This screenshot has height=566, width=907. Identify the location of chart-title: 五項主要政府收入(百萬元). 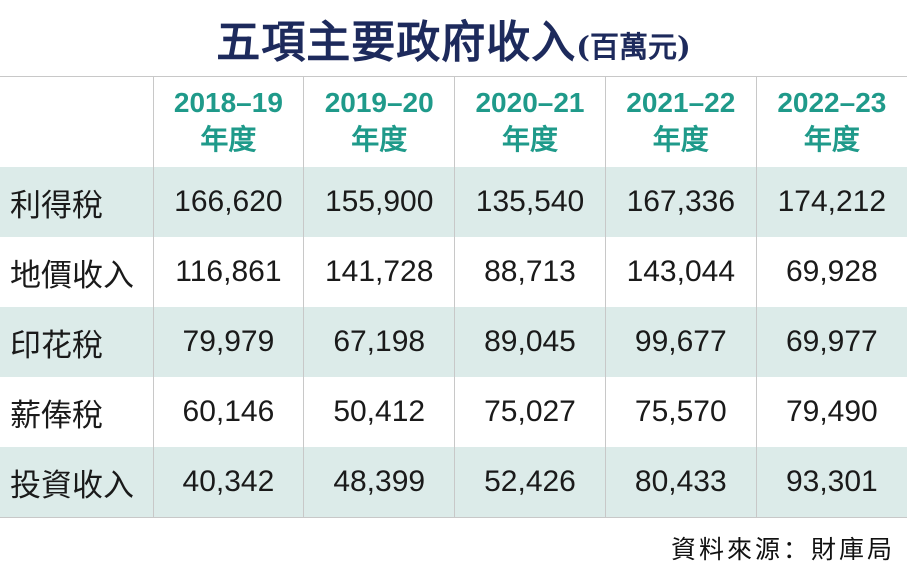
(453, 38).